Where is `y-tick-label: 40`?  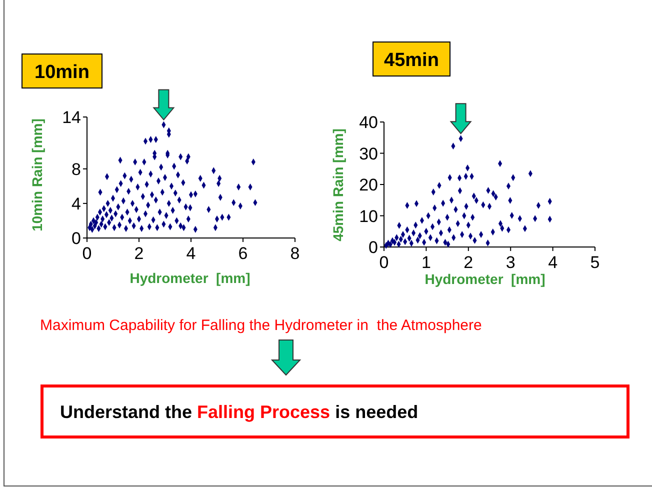 y-tick-label: 40 is located at coordinates (368, 122).